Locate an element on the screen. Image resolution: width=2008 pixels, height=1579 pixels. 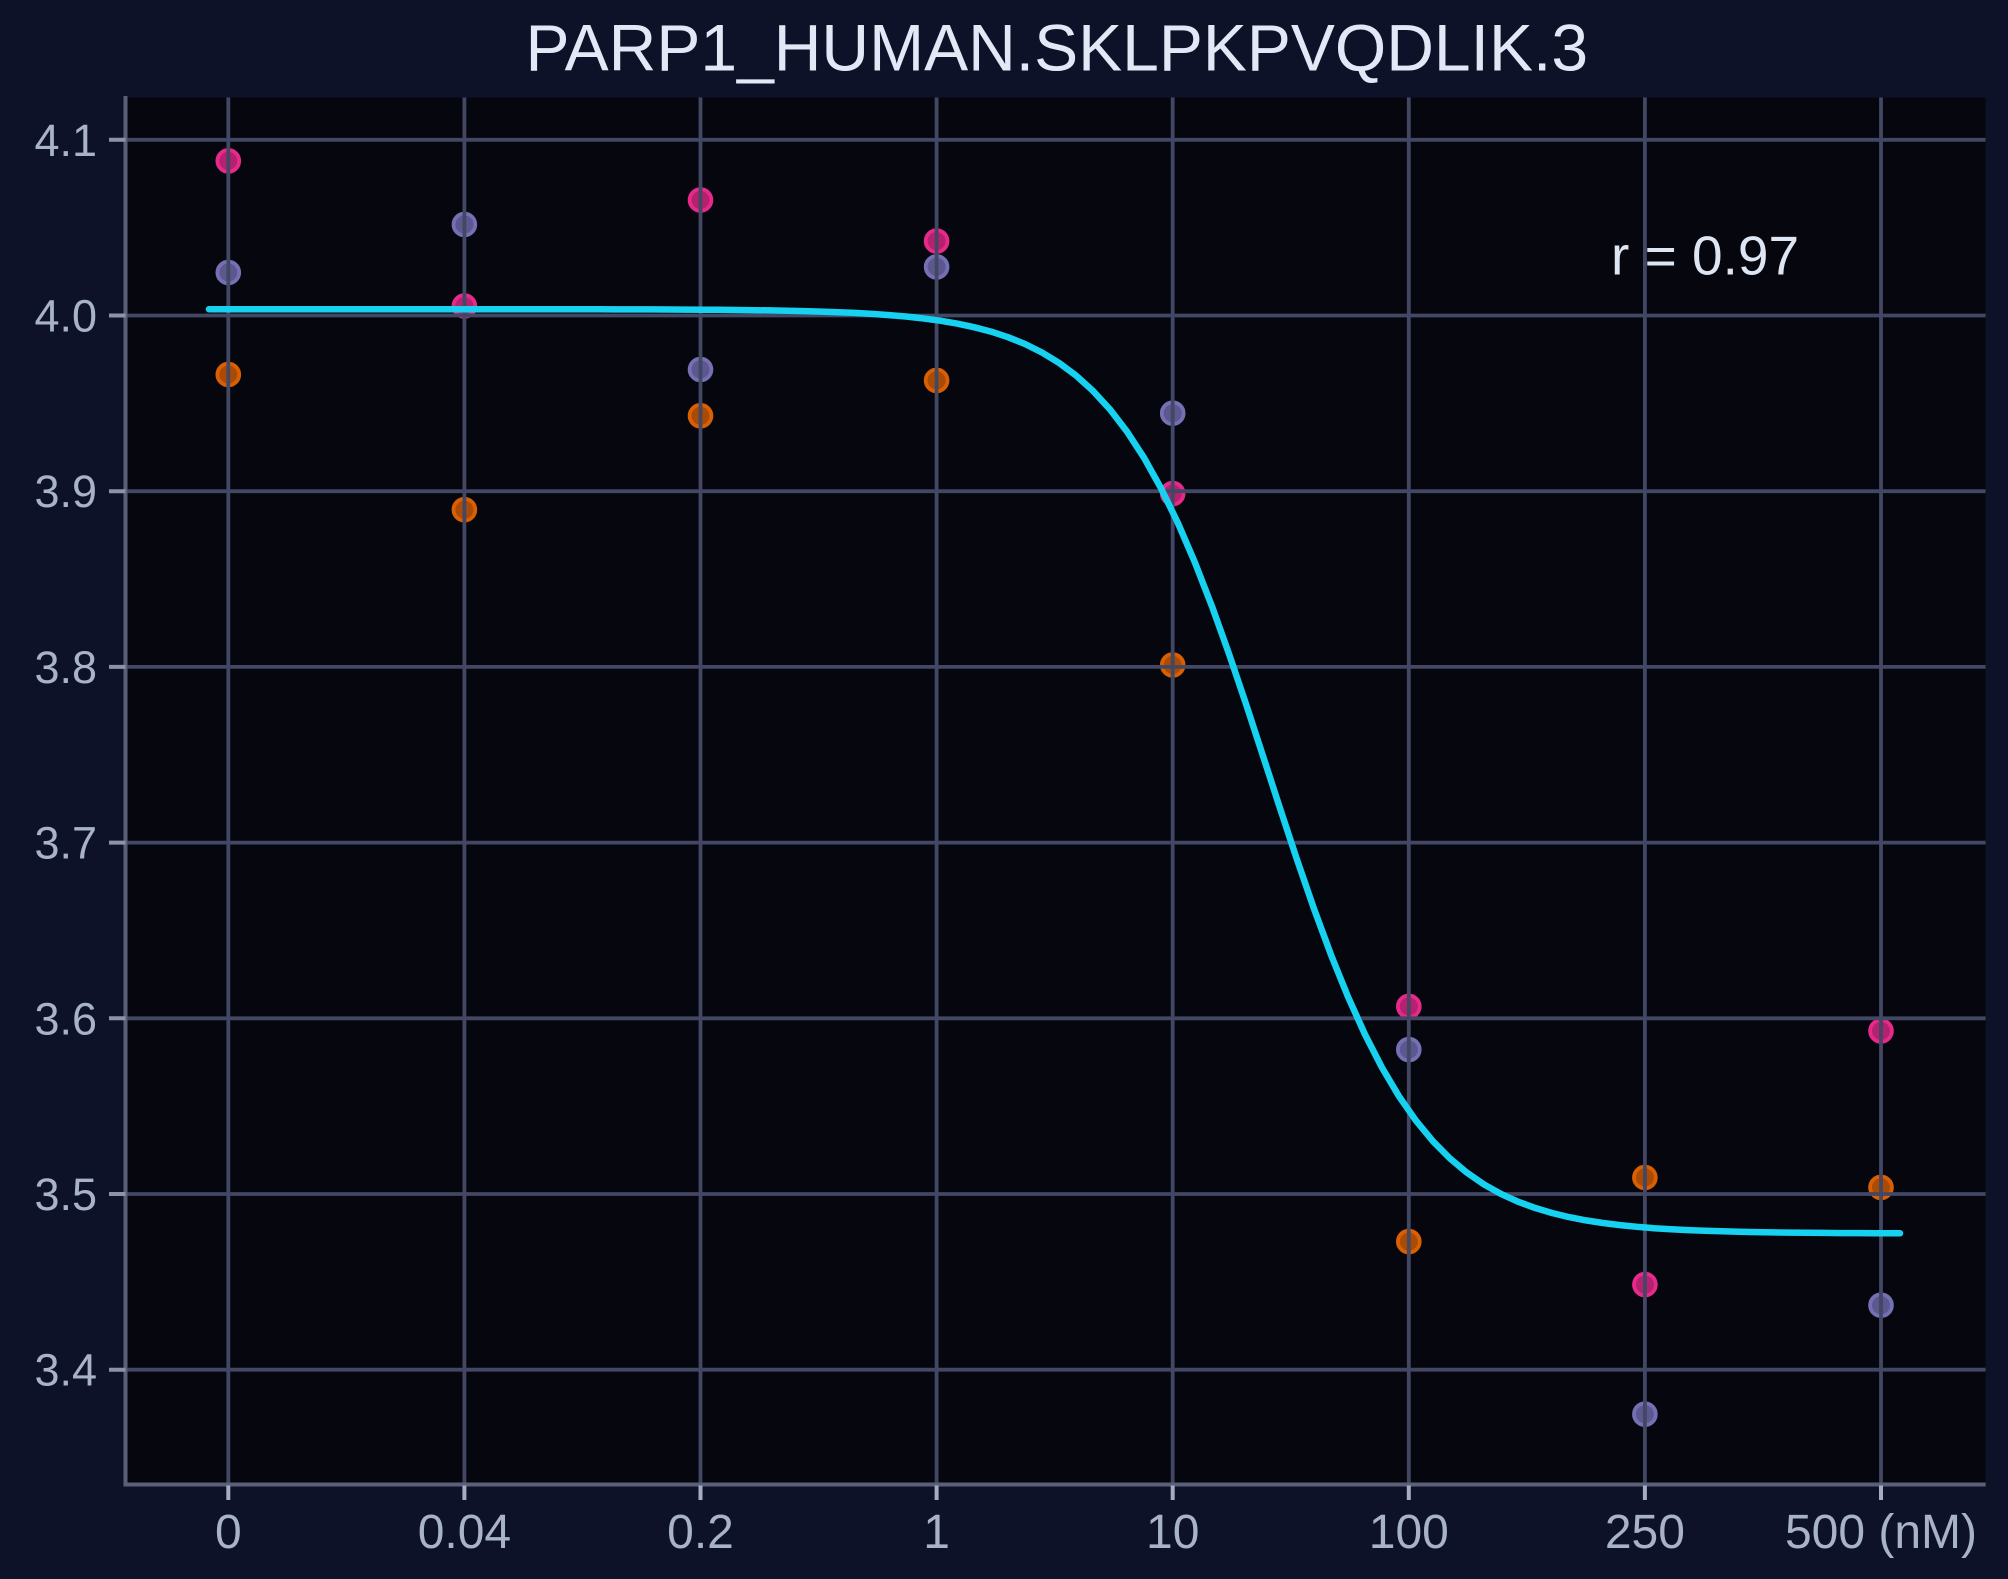
svg-text: 4.0 is located at coordinates (65, 316).